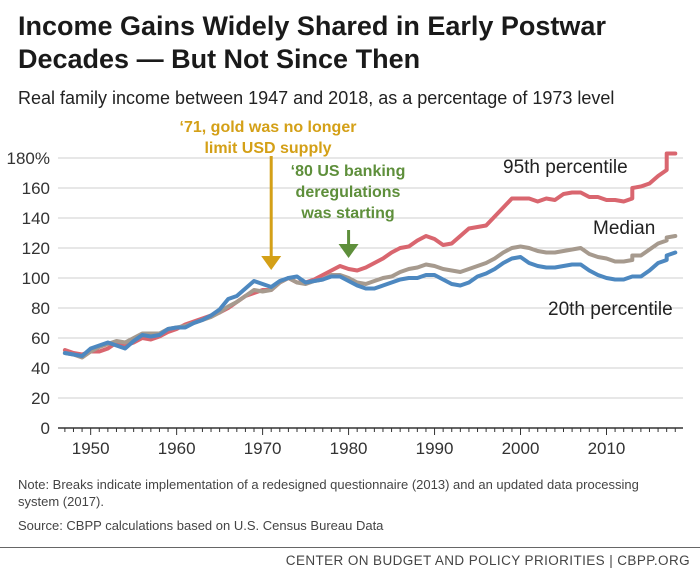 The image size is (700, 583). Describe the element at coordinates (588, 238) in the screenshot. I see `series-labels: 95th percentile Median 20th percentile` at that location.